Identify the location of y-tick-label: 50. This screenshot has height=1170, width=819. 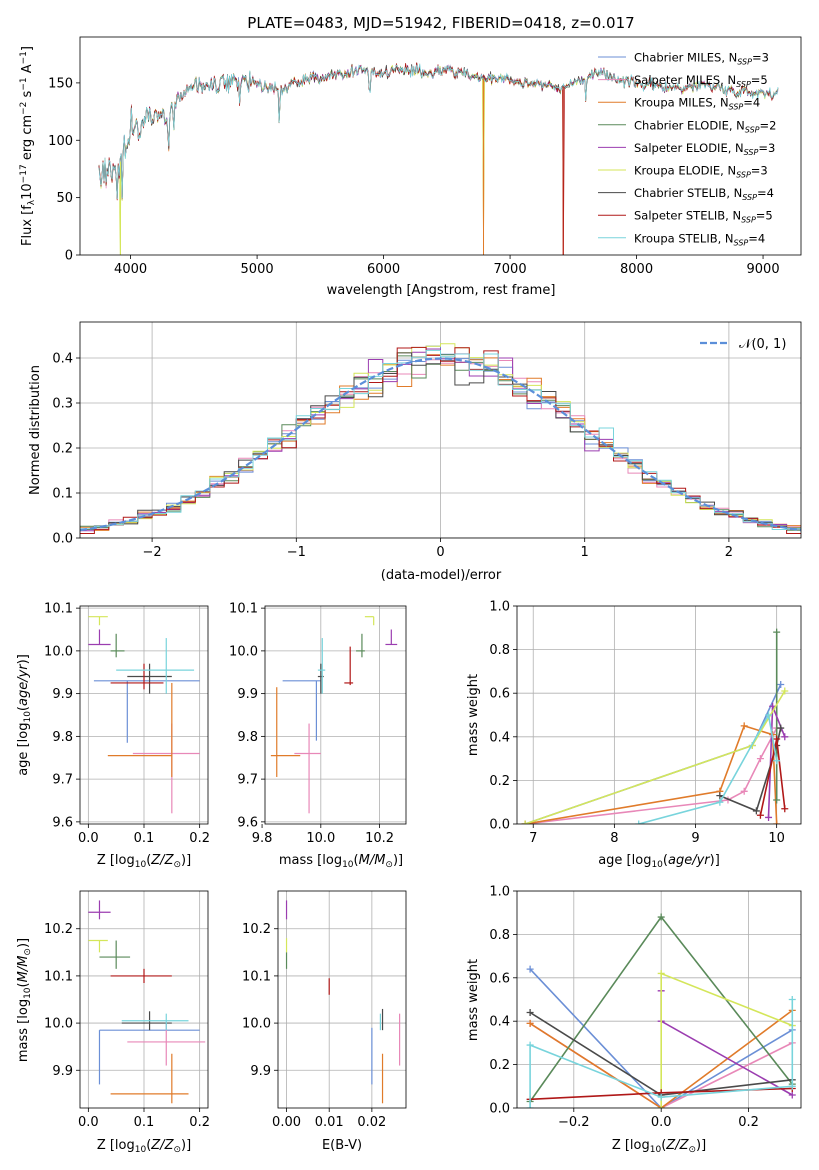
(64, 198).